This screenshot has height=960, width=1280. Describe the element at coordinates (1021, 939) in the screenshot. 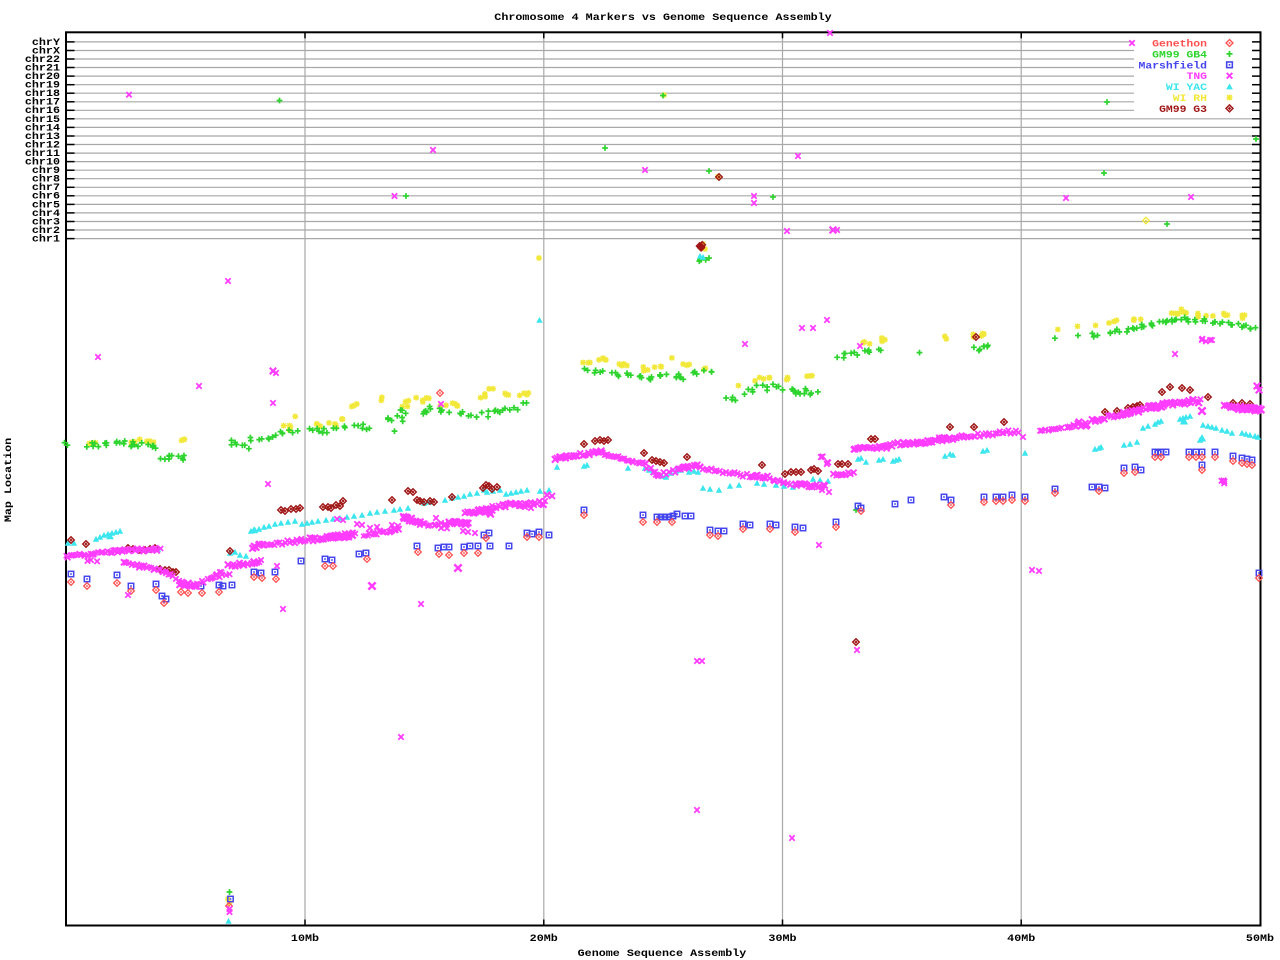

I see `svg-text: 40Mb` at that location.